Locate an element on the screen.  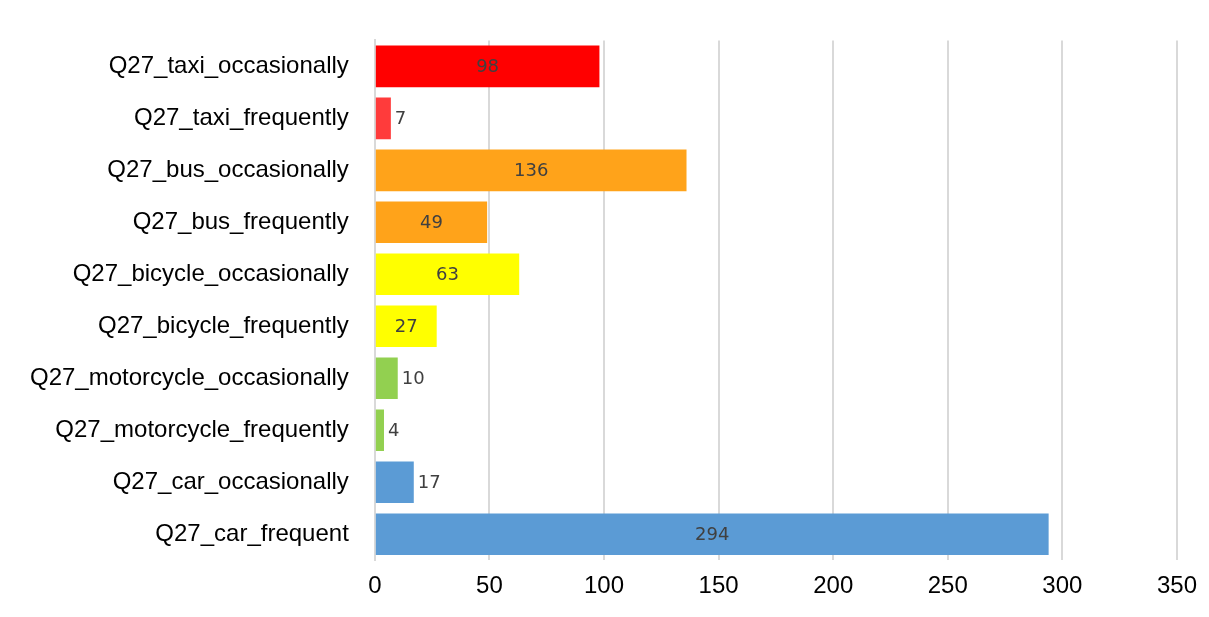
y-tick-label: Q27_bus_occasionally is located at coordinates (228, 168).